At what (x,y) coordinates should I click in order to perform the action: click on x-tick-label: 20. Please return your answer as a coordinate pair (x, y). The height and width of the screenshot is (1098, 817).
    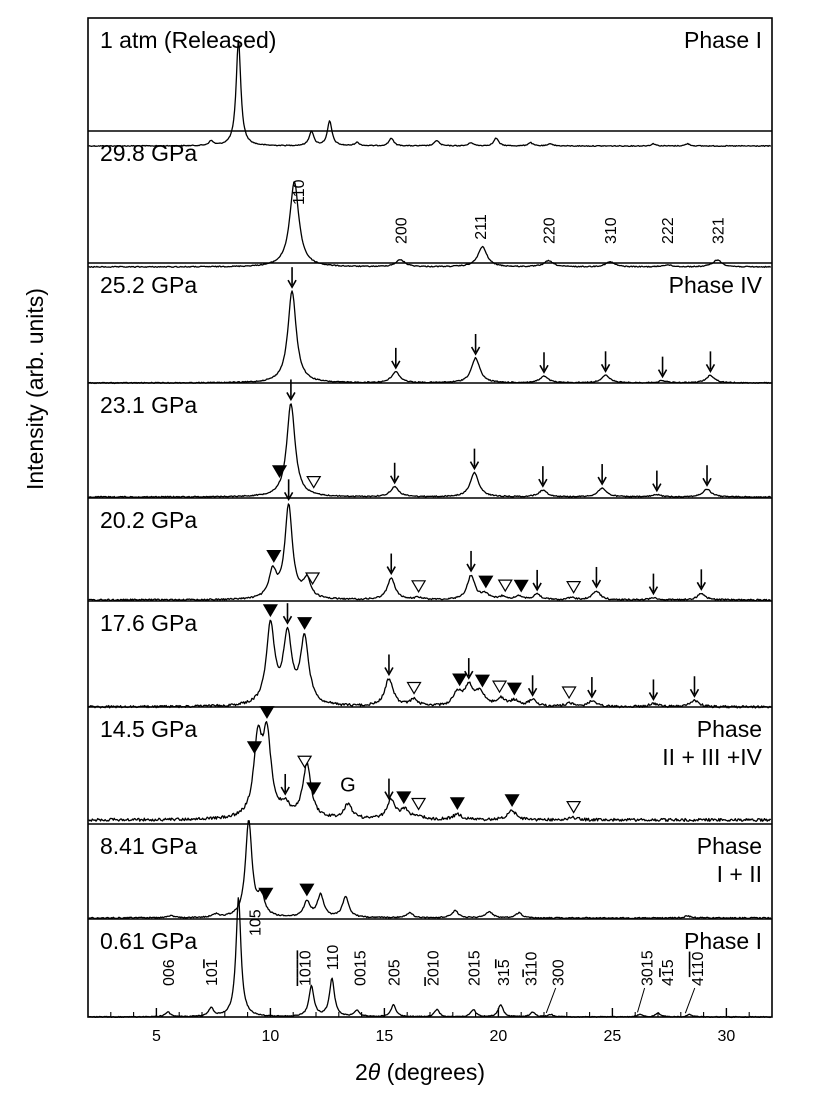
    Looking at the image, I should click on (499, 1036).